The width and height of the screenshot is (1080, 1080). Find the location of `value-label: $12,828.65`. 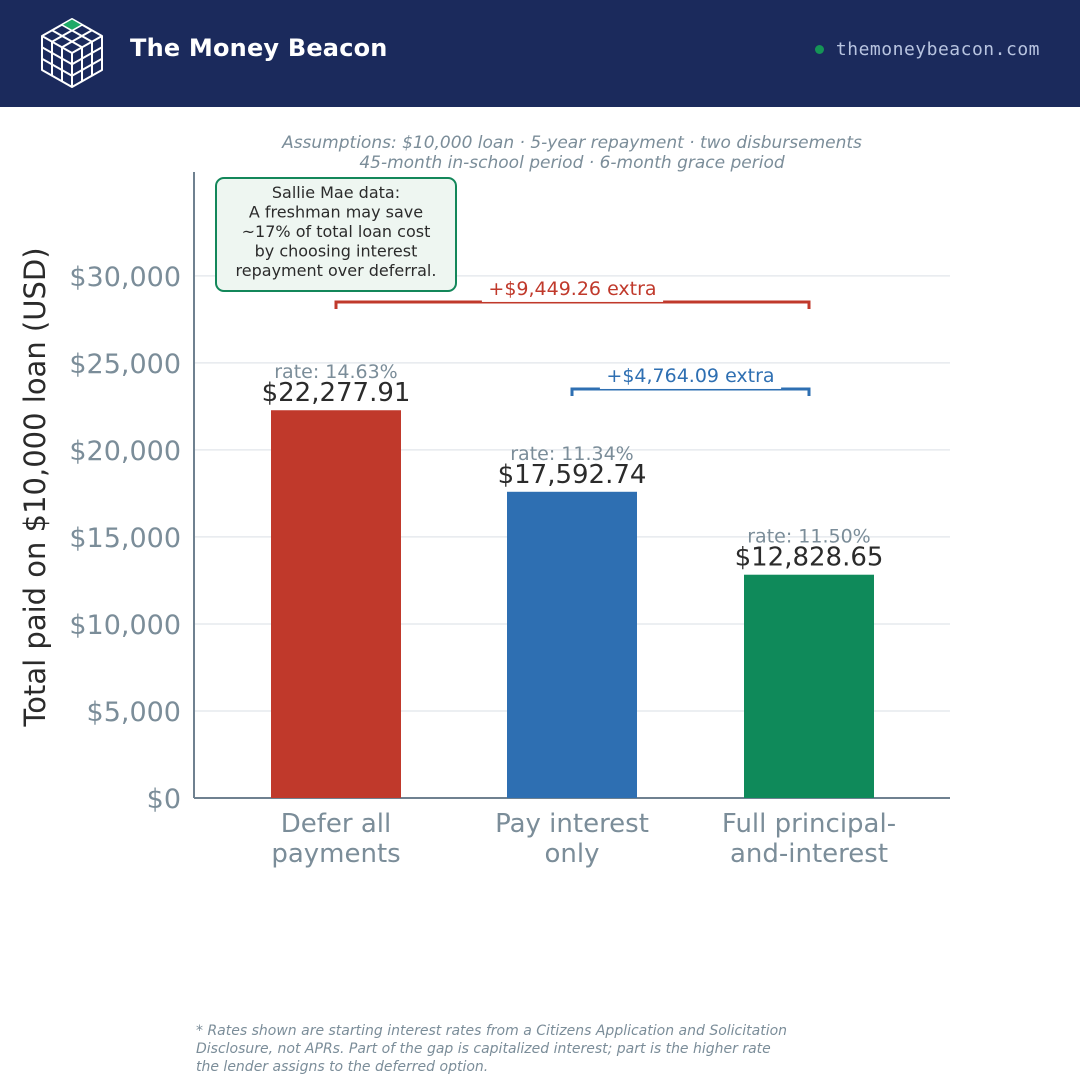

value-label: $12,828.65 is located at coordinates (809, 558).